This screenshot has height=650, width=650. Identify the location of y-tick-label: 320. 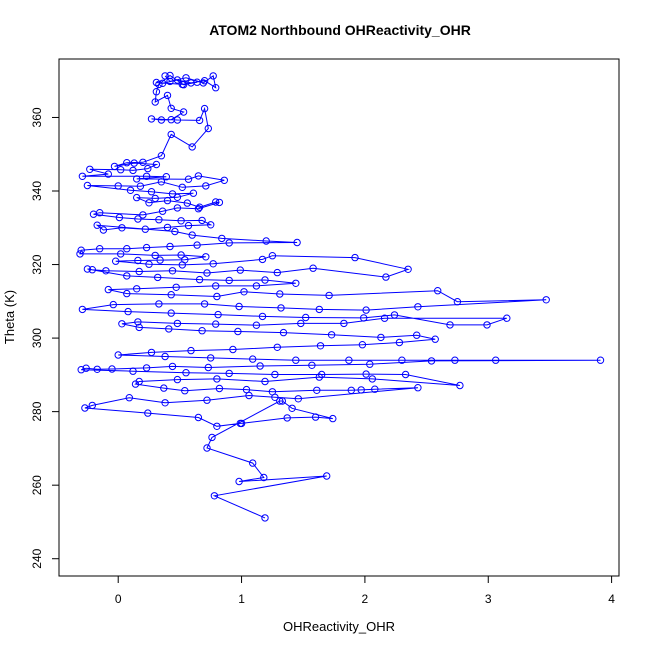
(37, 264).